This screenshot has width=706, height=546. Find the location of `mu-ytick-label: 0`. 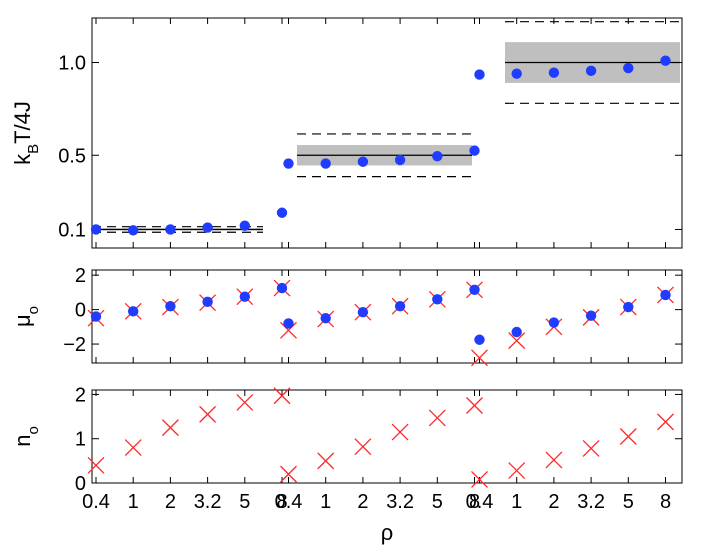

mu-ytick-label: 0 is located at coordinates (80, 311).